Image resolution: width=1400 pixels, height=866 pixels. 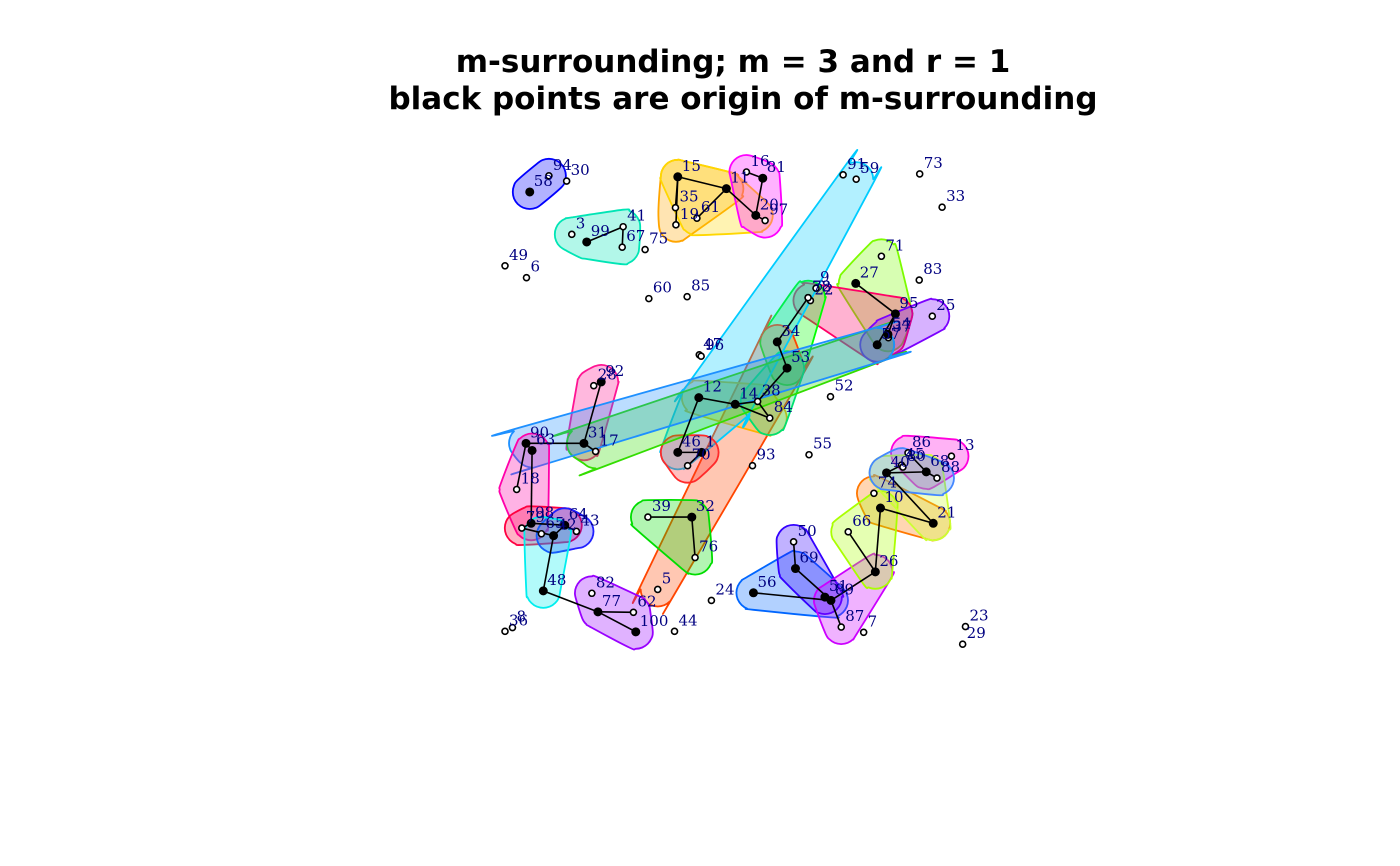 I want to click on point-label-88: 88, so click(x=950, y=467).